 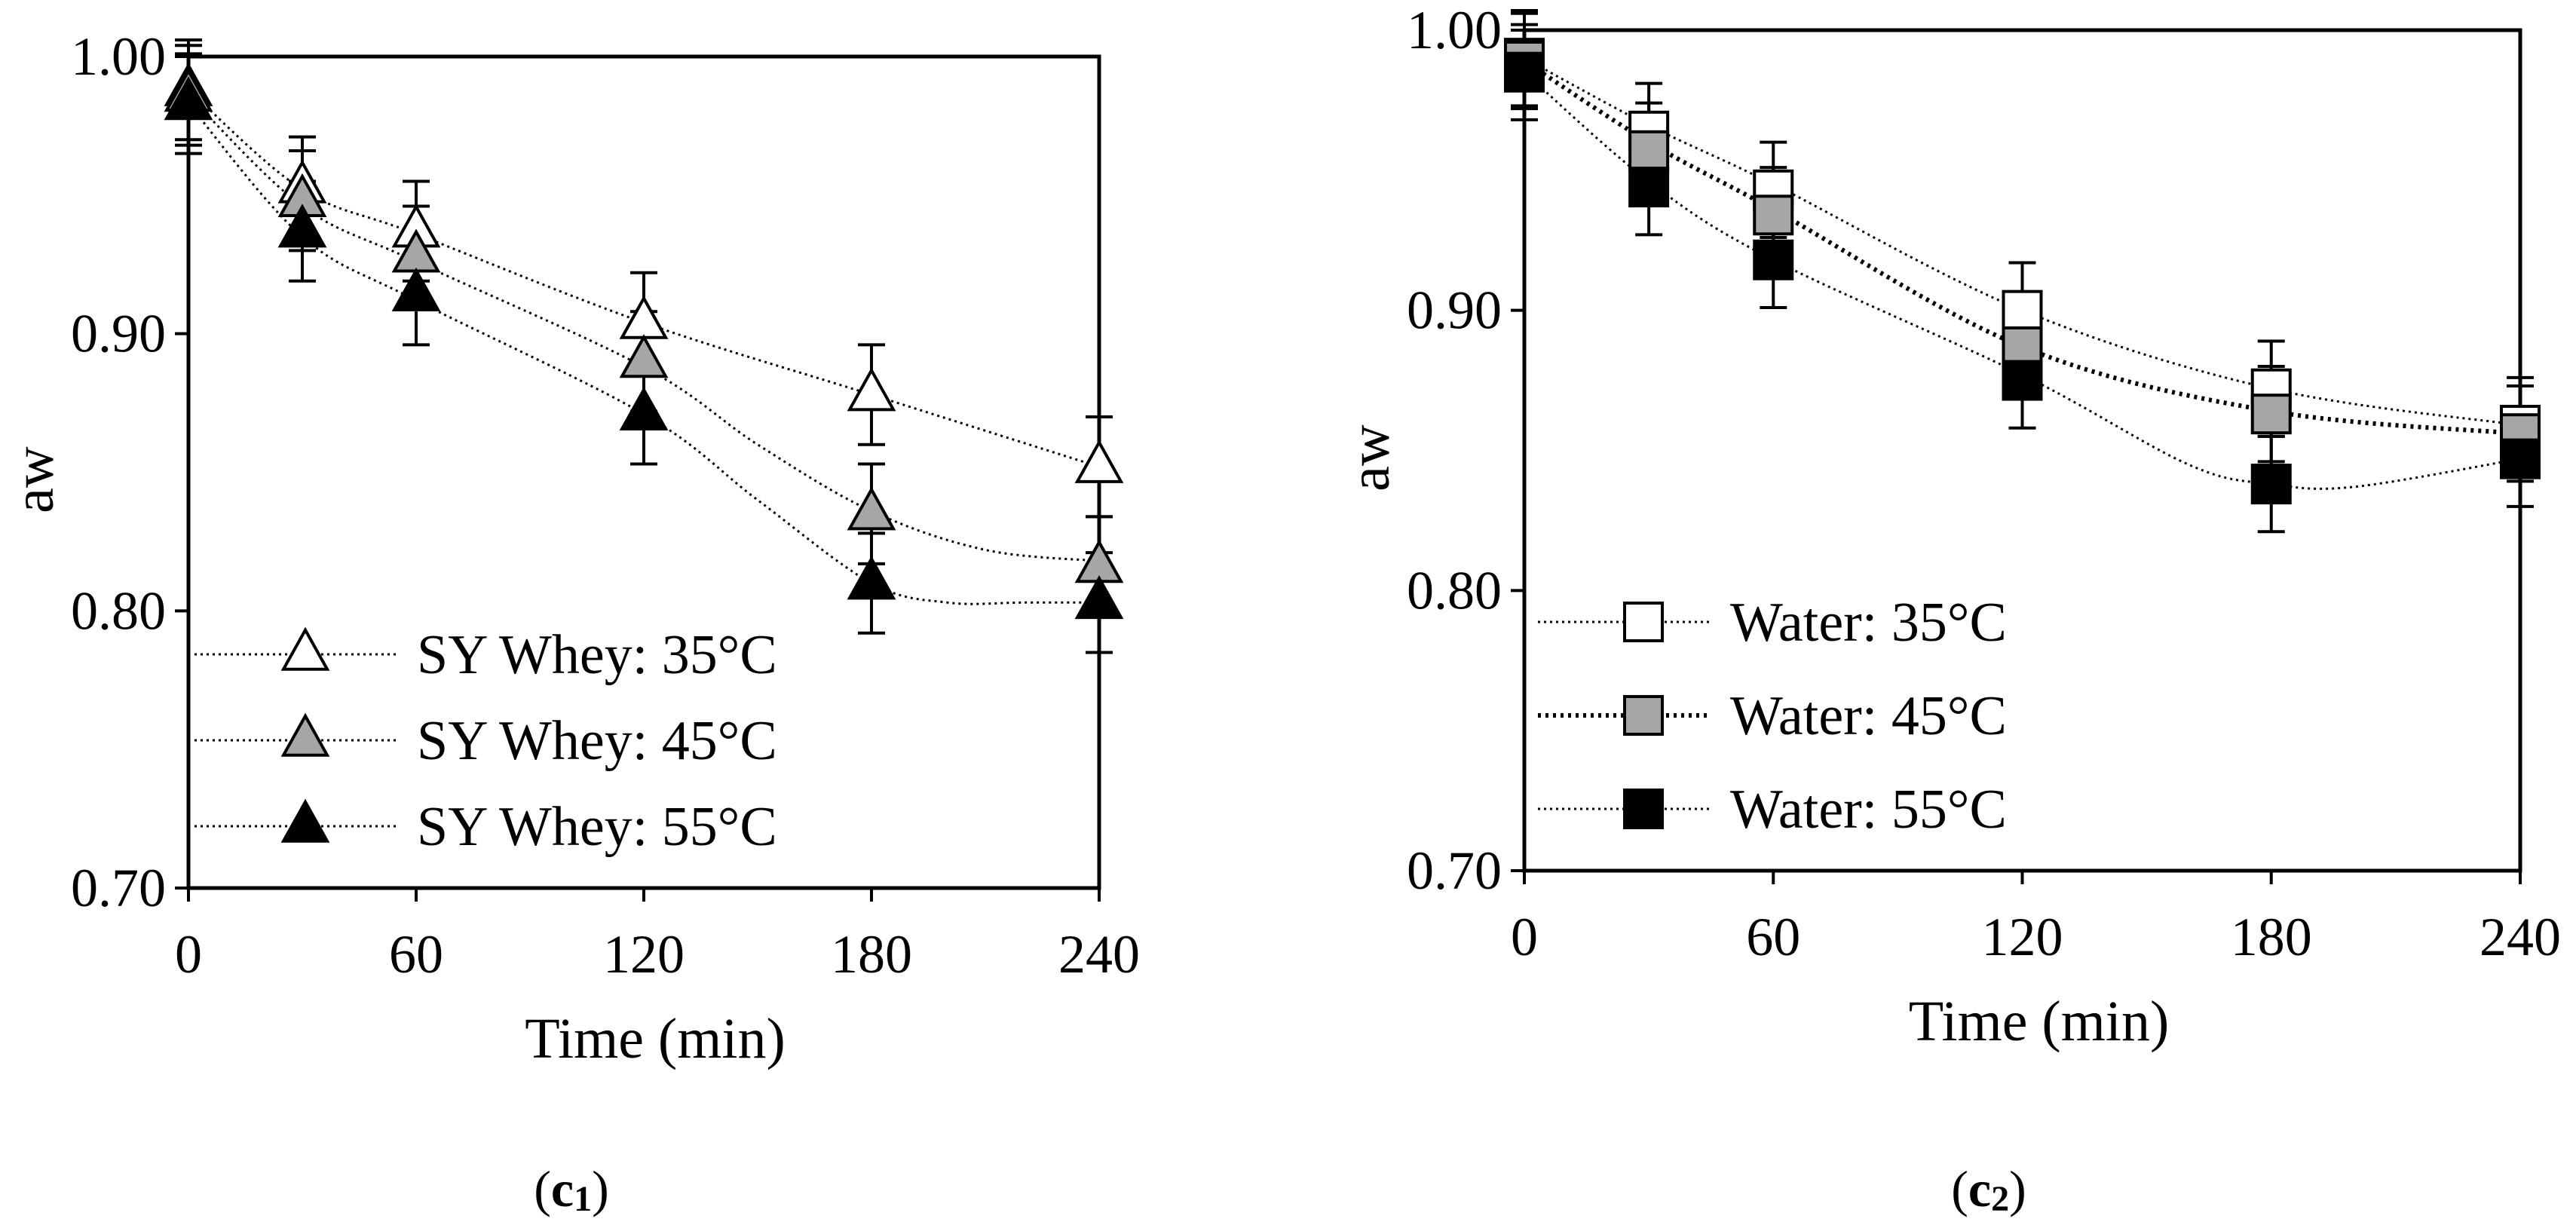 What do you see at coordinates (583, 1199) in the screenshot?
I see `caption-sub: 1` at bounding box center [583, 1199].